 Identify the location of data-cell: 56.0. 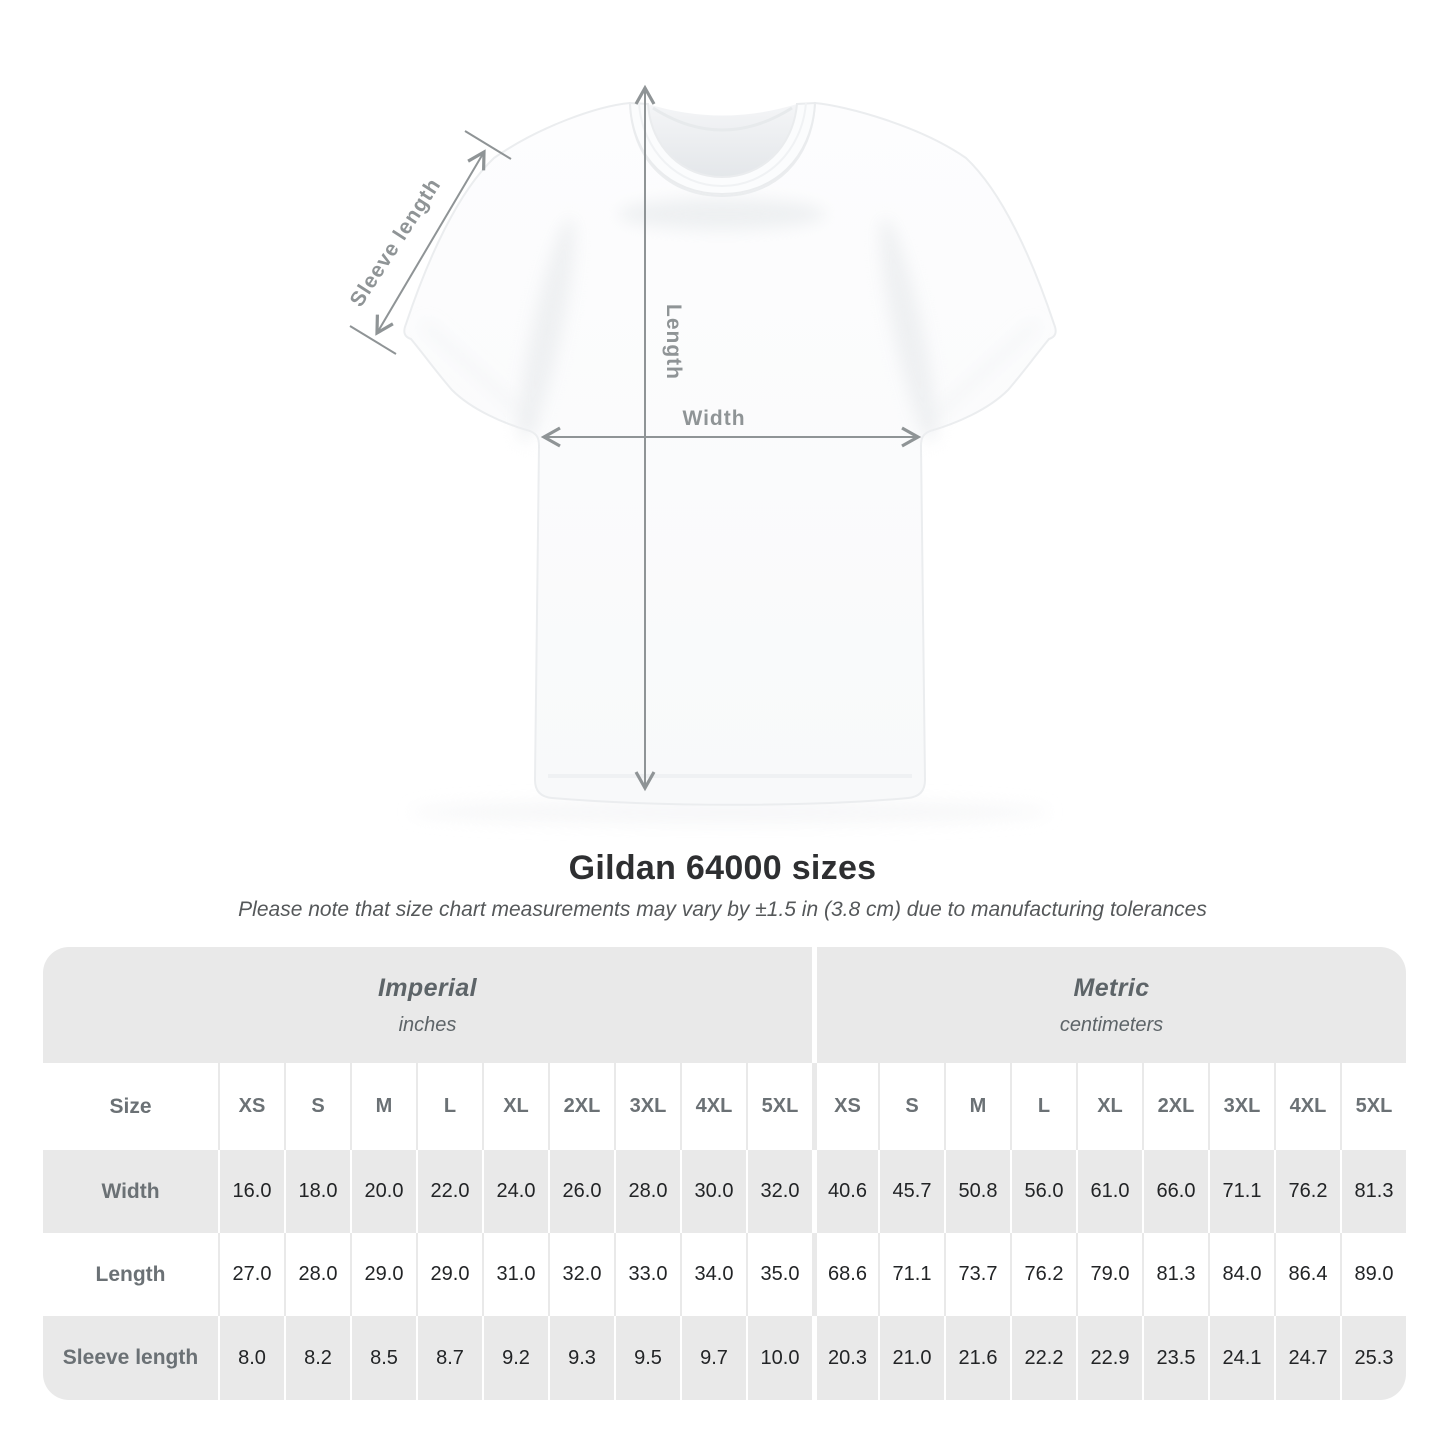
(1043, 1191).